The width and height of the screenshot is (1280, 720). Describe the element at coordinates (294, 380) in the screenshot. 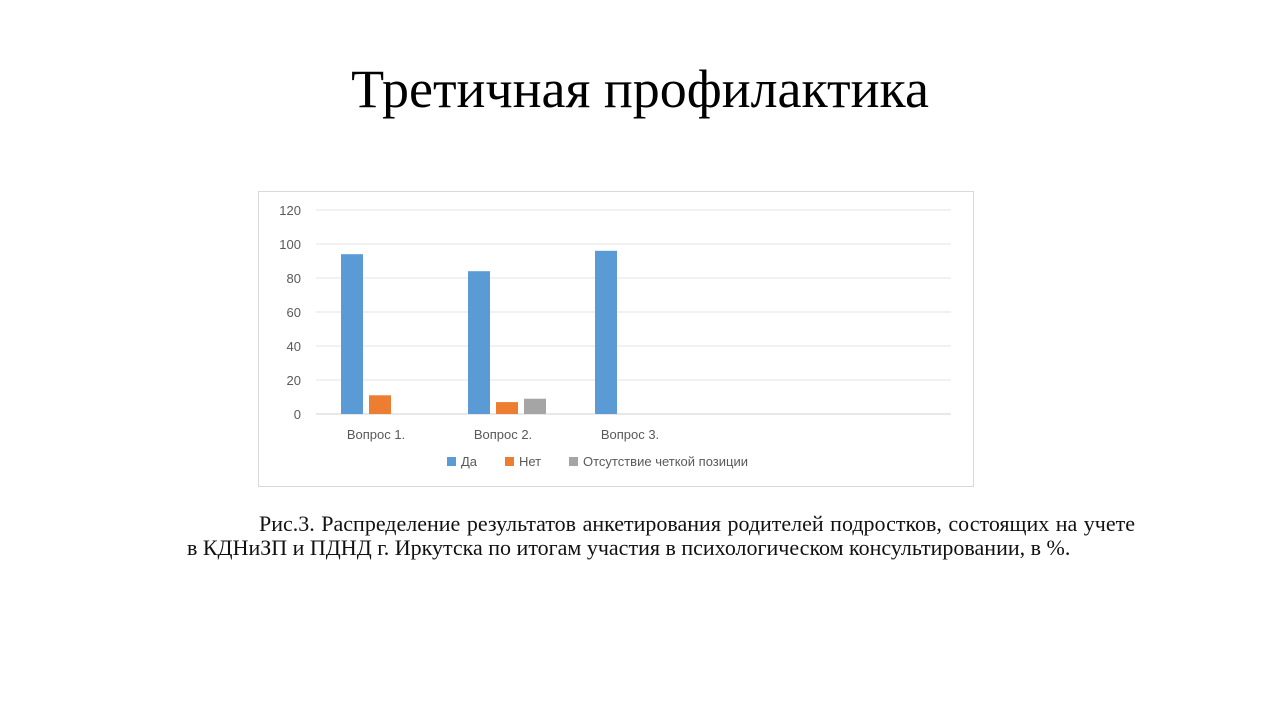

I see `y-tick-label: 20` at that location.